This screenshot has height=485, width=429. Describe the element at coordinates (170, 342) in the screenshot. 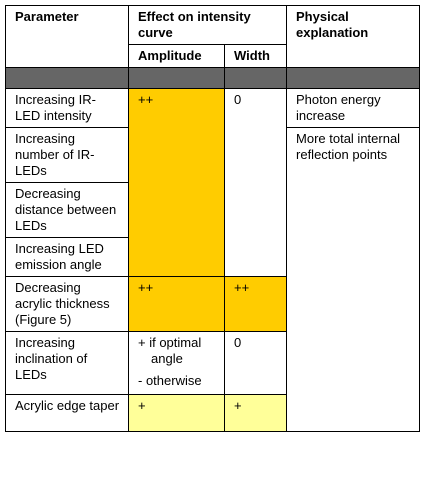

I see `amplitude-line: + if optimal` at that location.